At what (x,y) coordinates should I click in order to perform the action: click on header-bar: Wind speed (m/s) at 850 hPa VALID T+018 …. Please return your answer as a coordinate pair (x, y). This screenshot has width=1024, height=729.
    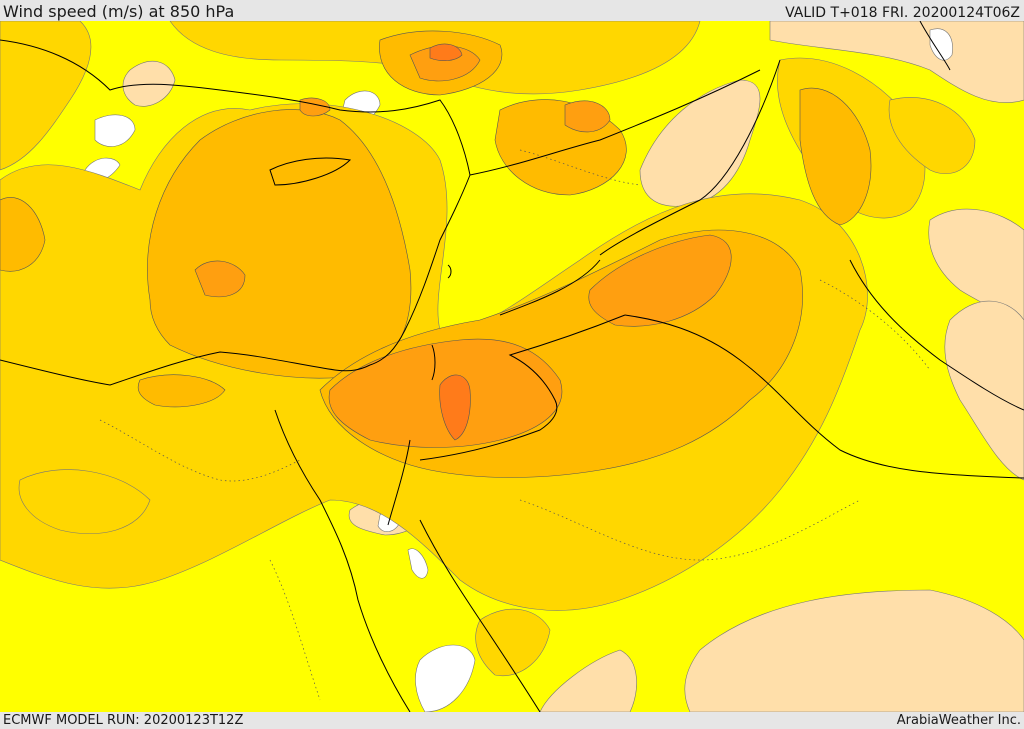
    Looking at the image, I should click on (512, 10).